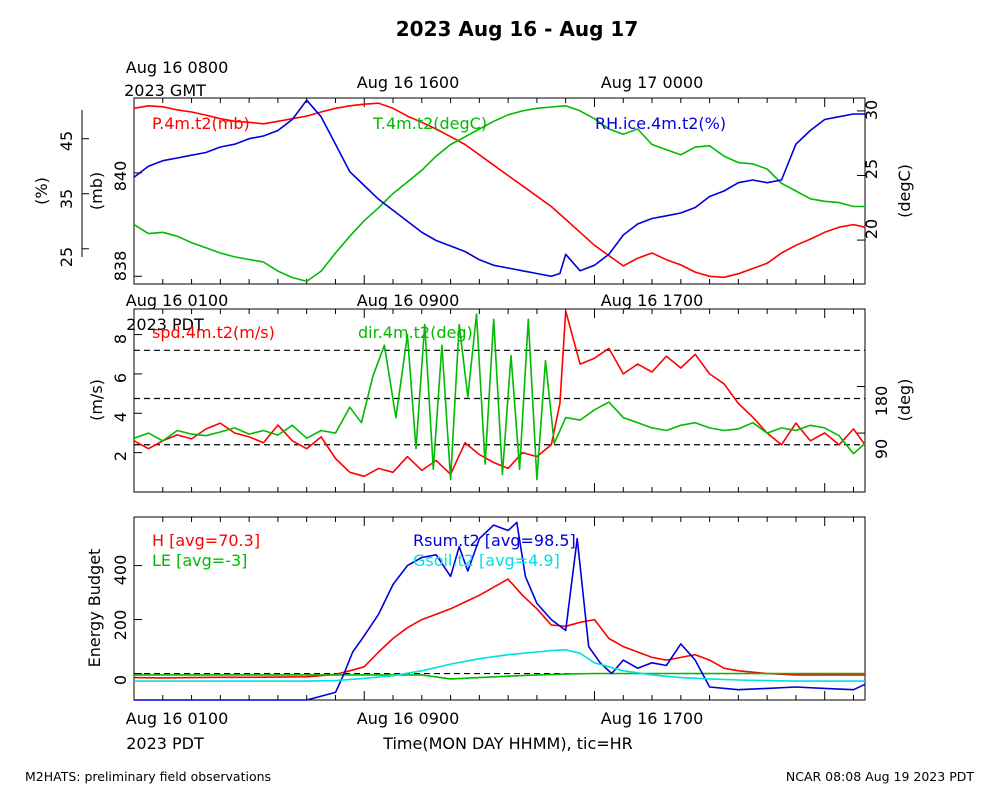 This screenshot has width=1000, height=800. What do you see at coordinates (881, 401) in the screenshot?
I see `dir-tick-label-180: 180` at bounding box center [881, 401].